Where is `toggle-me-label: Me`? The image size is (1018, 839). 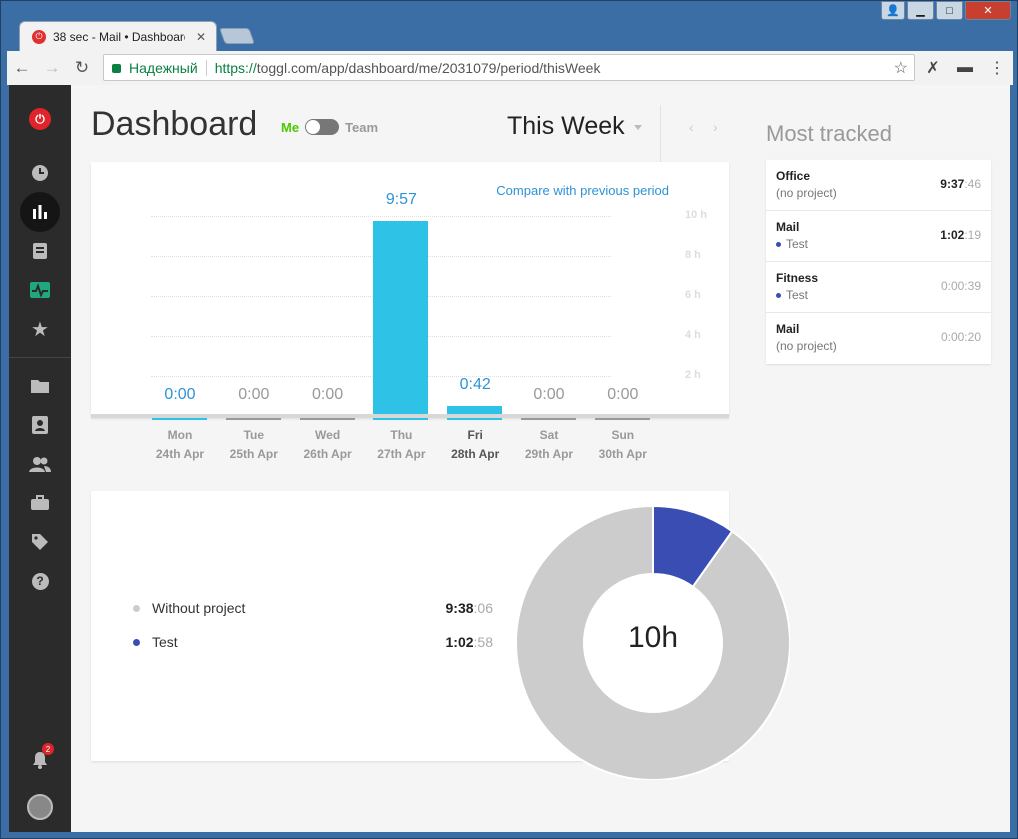
toggle-me-label: Me is located at coordinates (290, 127).